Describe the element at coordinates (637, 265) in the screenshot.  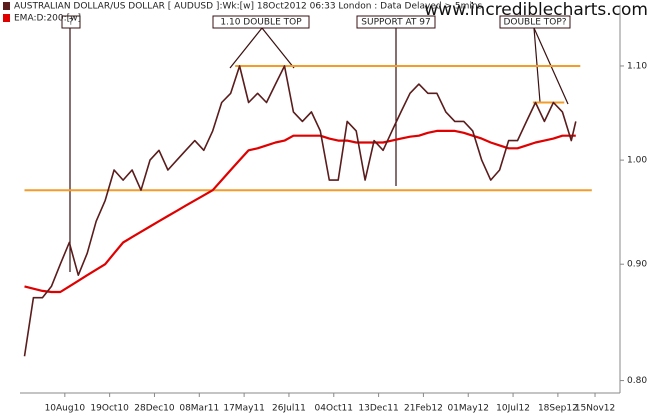
I see `y-tick-label: 0.90` at that location.